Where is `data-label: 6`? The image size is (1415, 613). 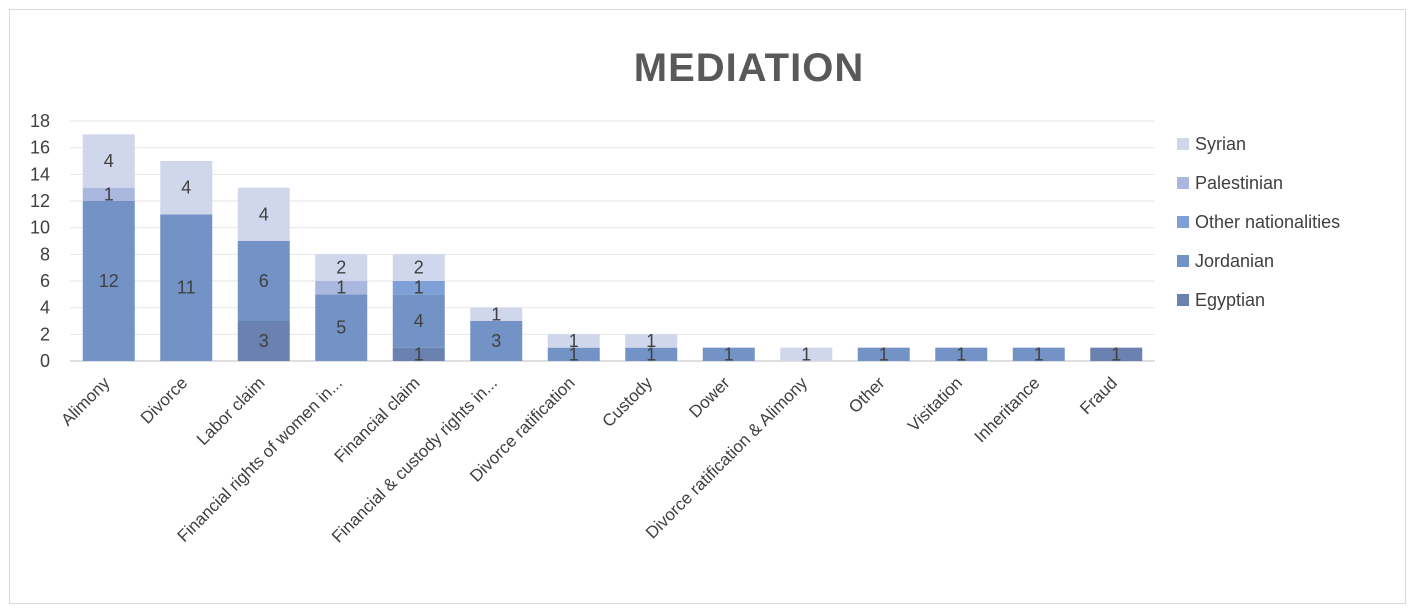 data-label: 6 is located at coordinates (264, 281).